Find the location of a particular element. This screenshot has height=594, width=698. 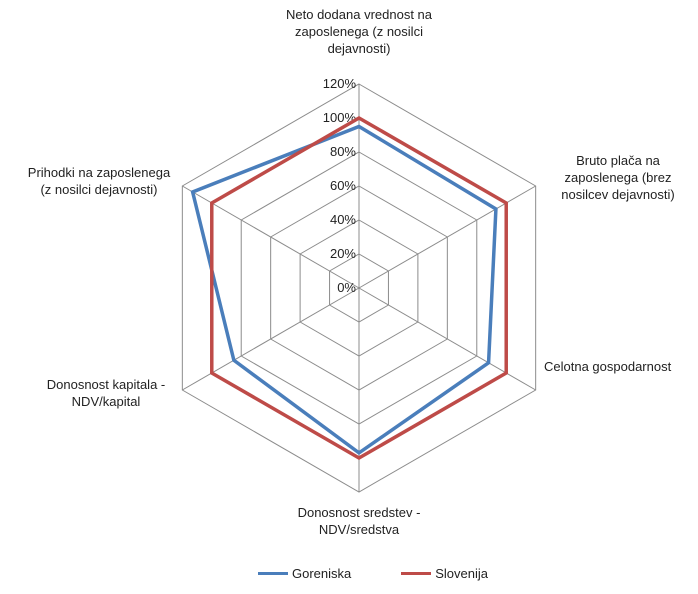

axis-label-line: dejavnosti) is located at coordinates (359, 48).